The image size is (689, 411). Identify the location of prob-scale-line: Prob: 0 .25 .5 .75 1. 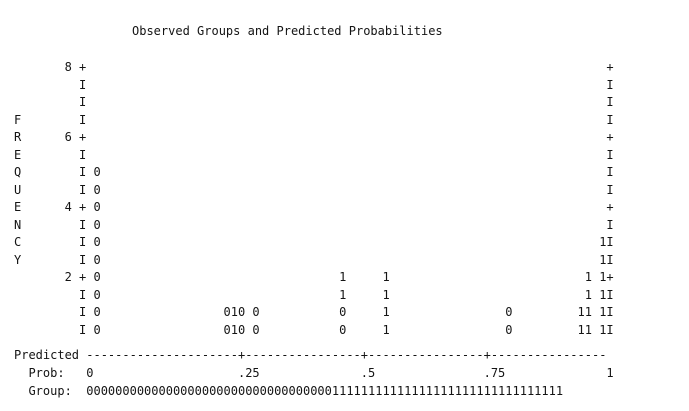
(314, 373).